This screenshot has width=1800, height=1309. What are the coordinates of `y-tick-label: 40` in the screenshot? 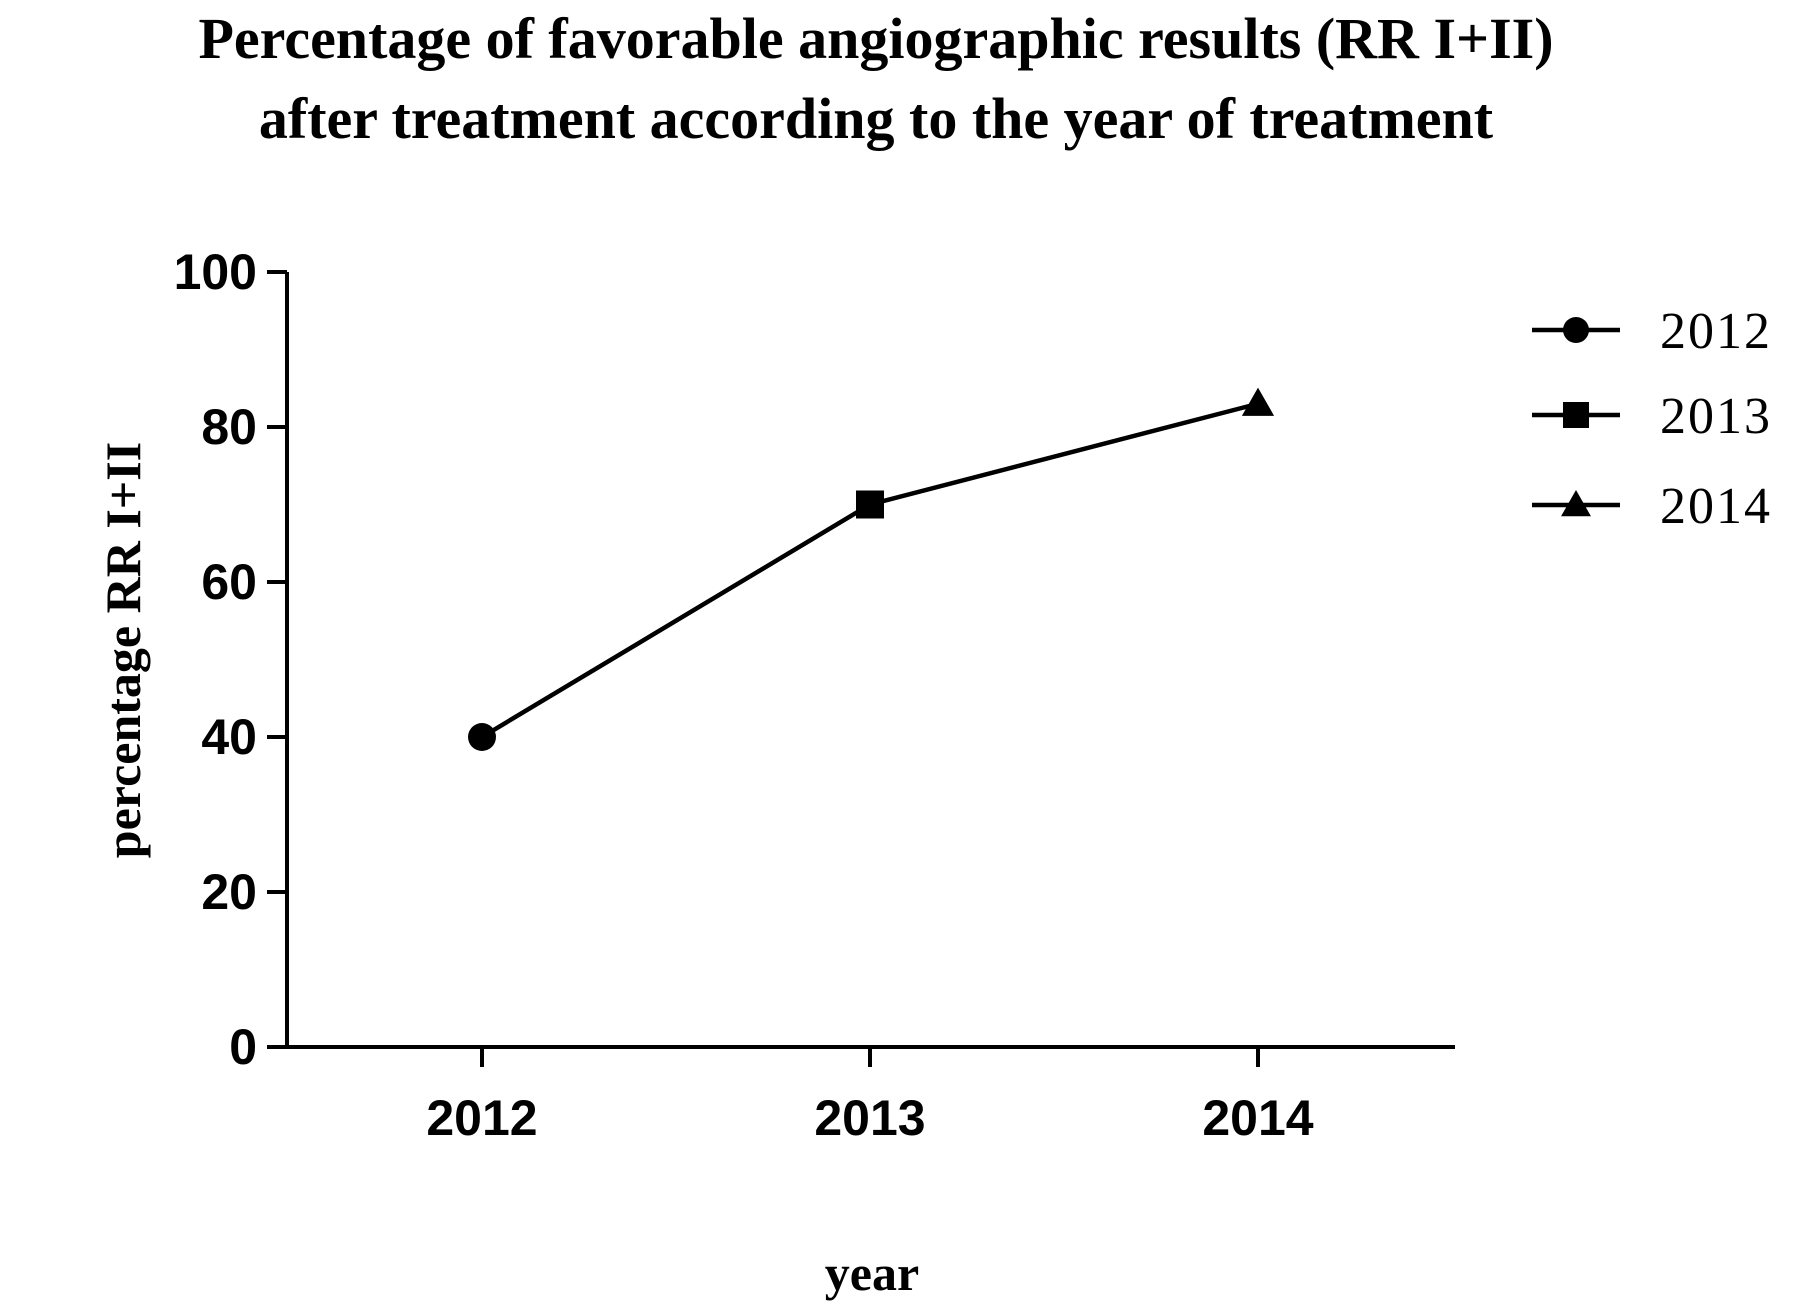 It's located at (229, 737).